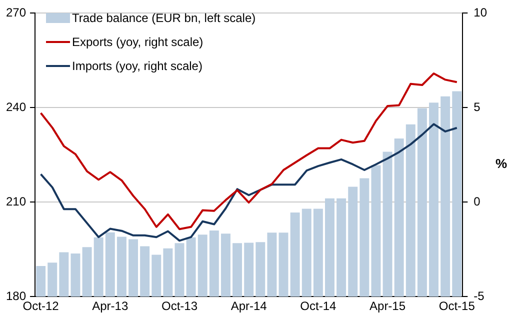  What do you see at coordinates (249, 306) in the screenshot?
I see `x-tick-label: Apr-14` at bounding box center [249, 306].